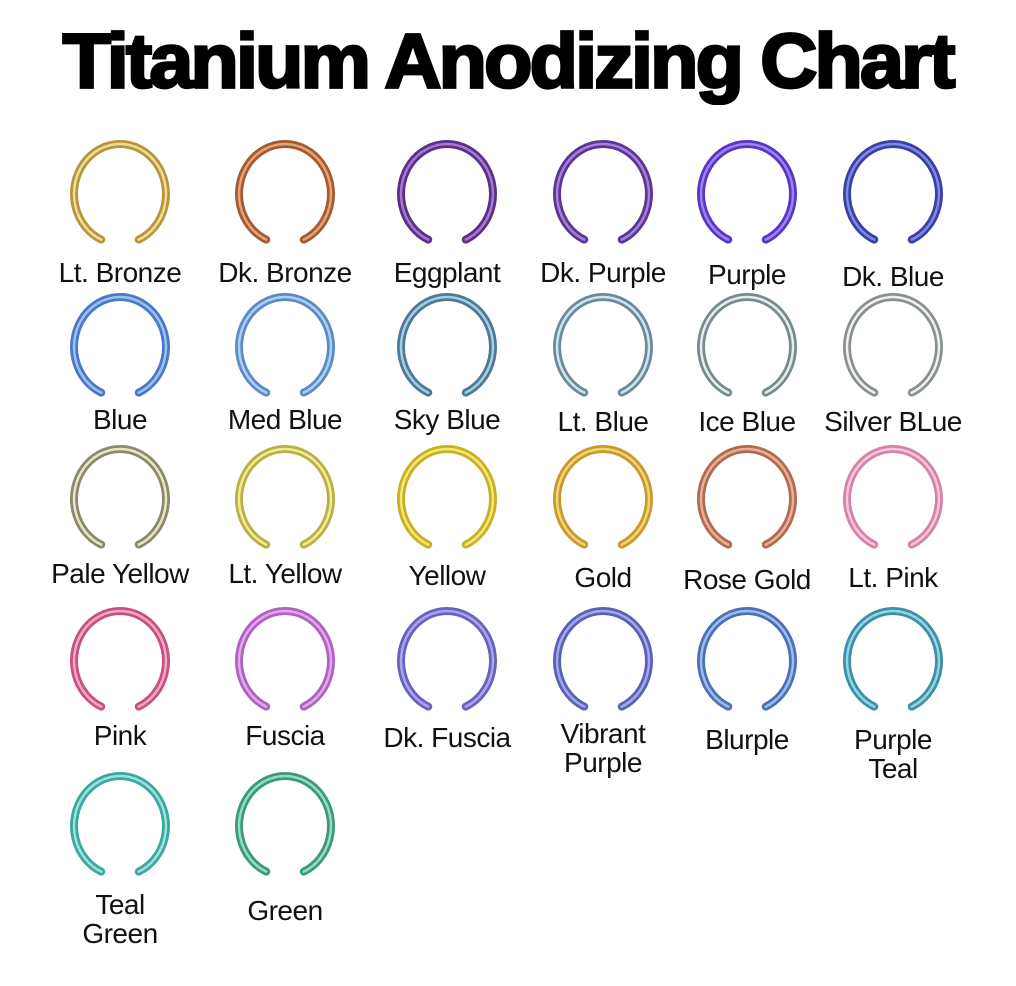  I want to click on swatch-label: Yellow, so click(447, 575).